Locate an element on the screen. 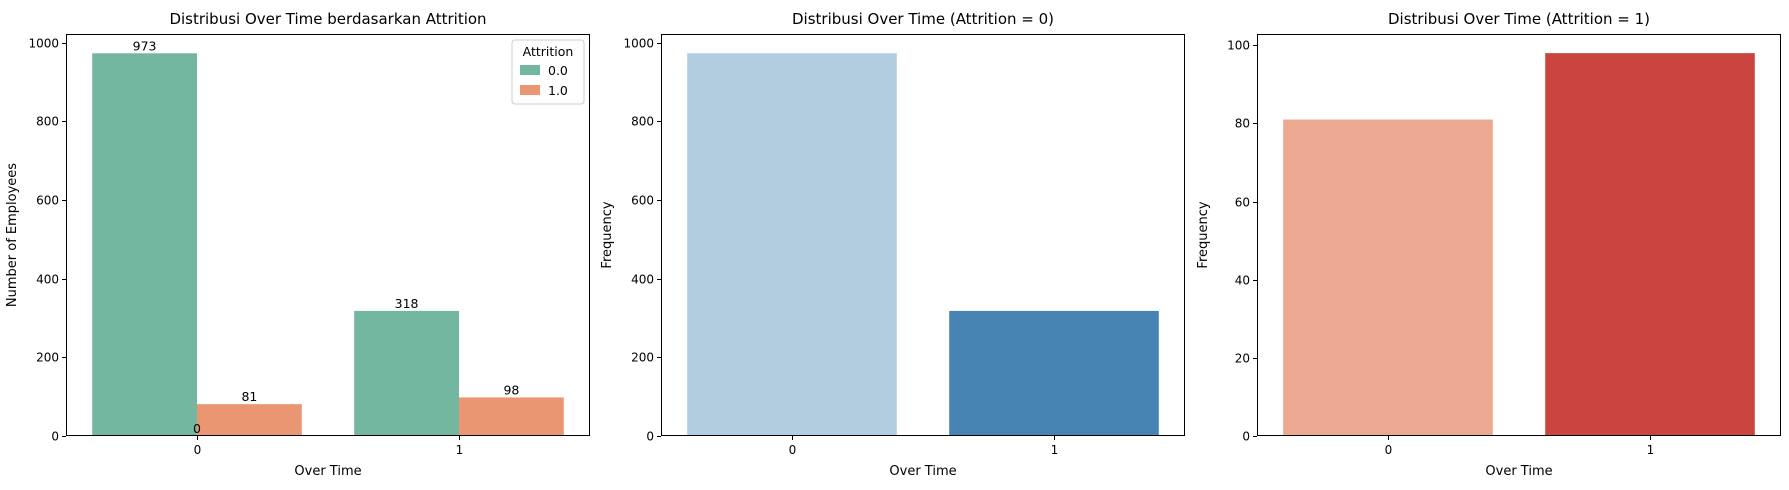 The image size is (1789, 490). legend: Attrition 0.0 1.0 is located at coordinates (548, 72).